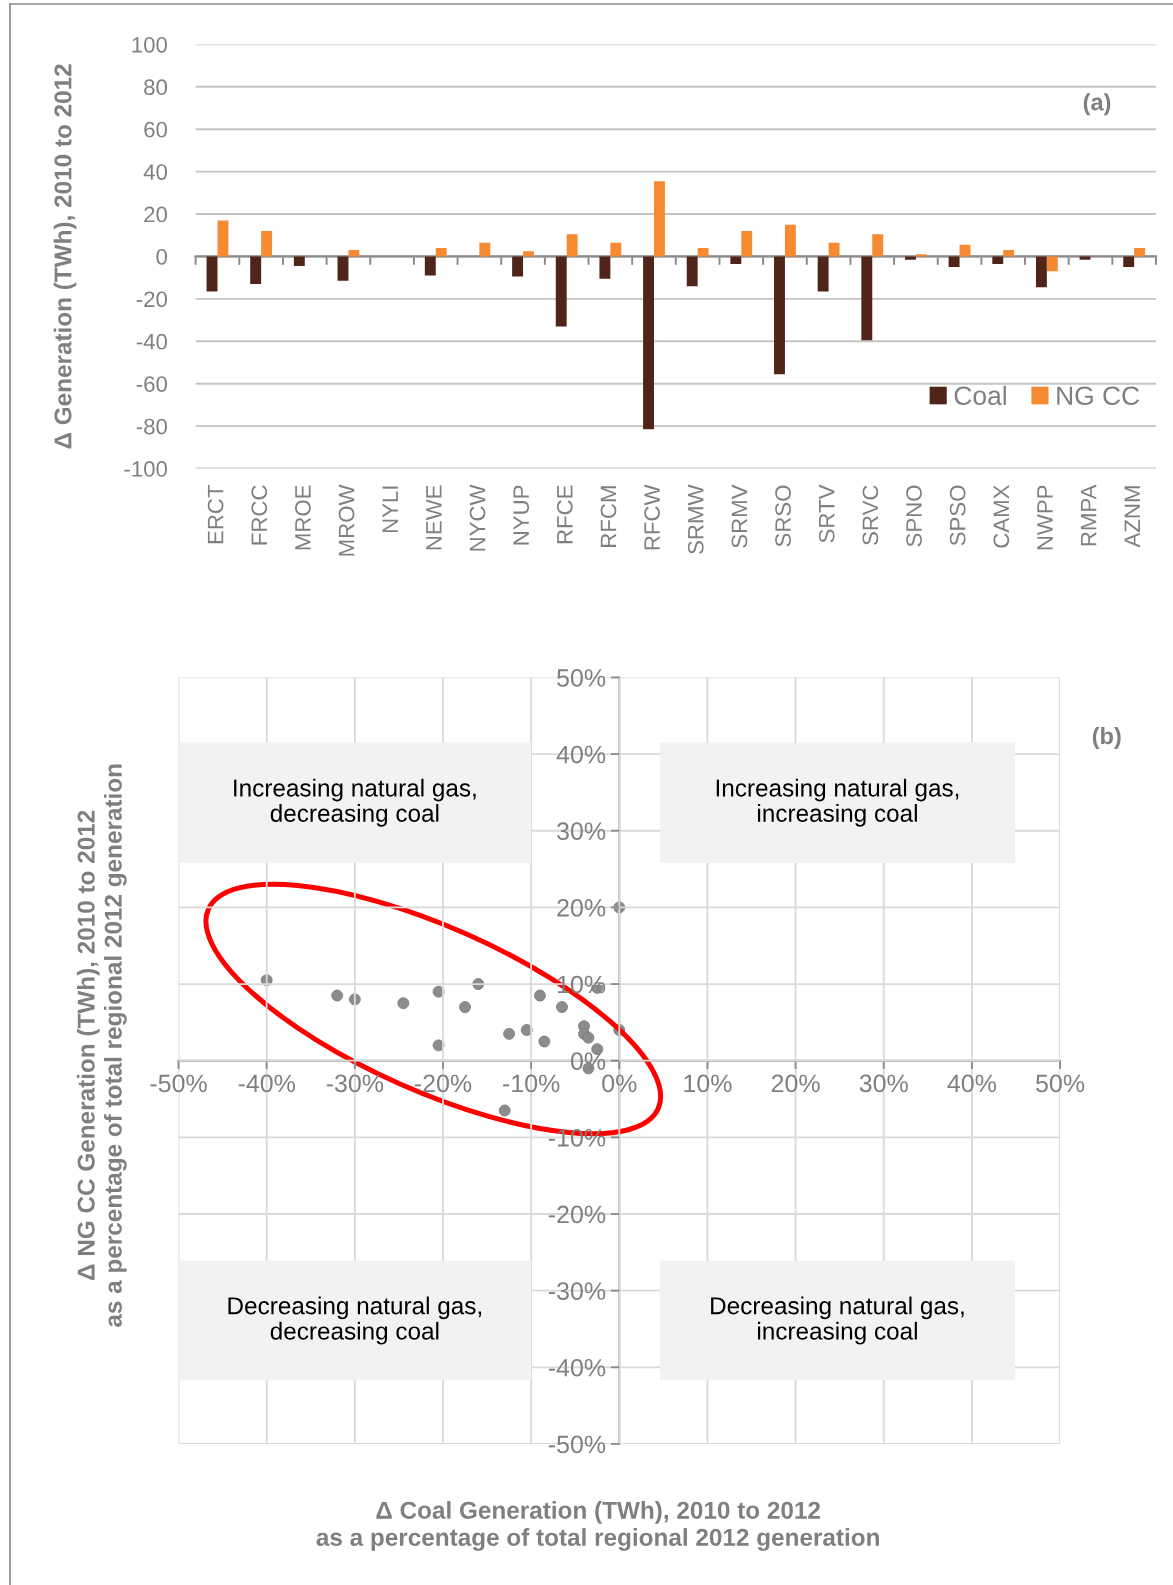 This screenshot has height=1585, width=1173. Describe the element at coordinates (608, 516) in the screenshot. I see `x-tick-label: RFCM` at that location.